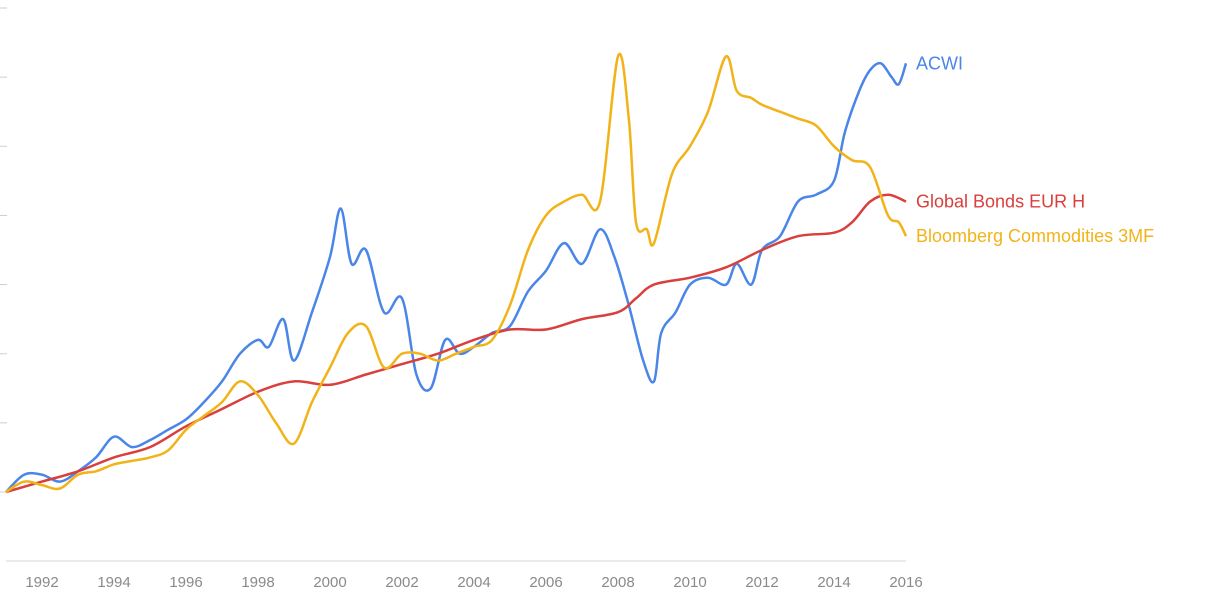 This screenshot has height=593, width=1205. I want to click on x-tick-label: 2014, so click(833, 582).